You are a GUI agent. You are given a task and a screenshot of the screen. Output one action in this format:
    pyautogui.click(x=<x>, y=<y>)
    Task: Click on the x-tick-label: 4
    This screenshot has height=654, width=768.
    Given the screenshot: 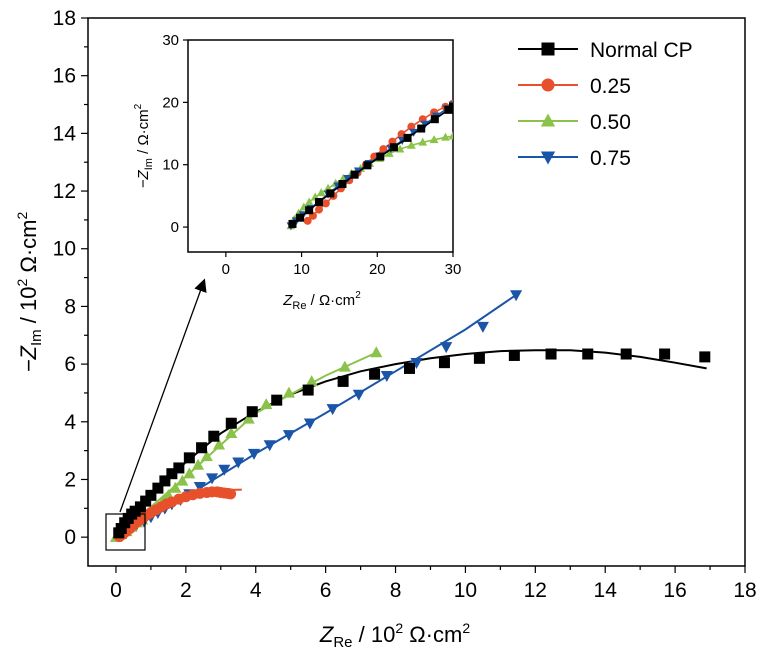 What is the action you would take?
    pyautogui.click(x=256, y=590)
    